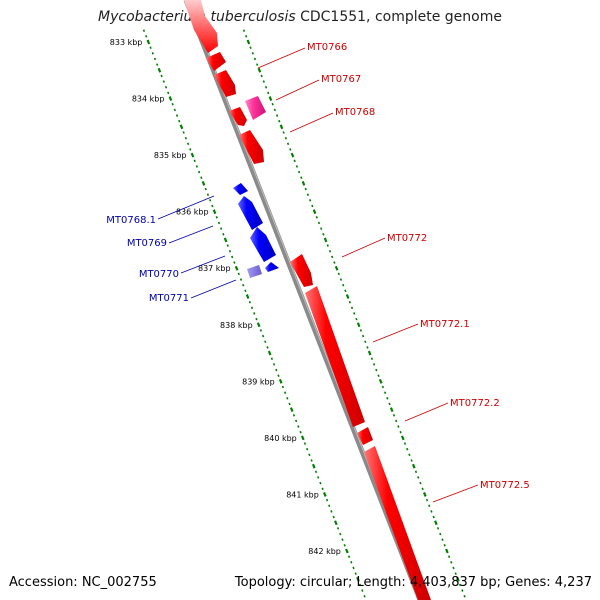 Image resolution: width=600 pixels, height=600 pixels. What do you see at coordinates (302, 494) in the screenshot?
I see `axis-label: 841 kbp` at bounding box center [302, 494].